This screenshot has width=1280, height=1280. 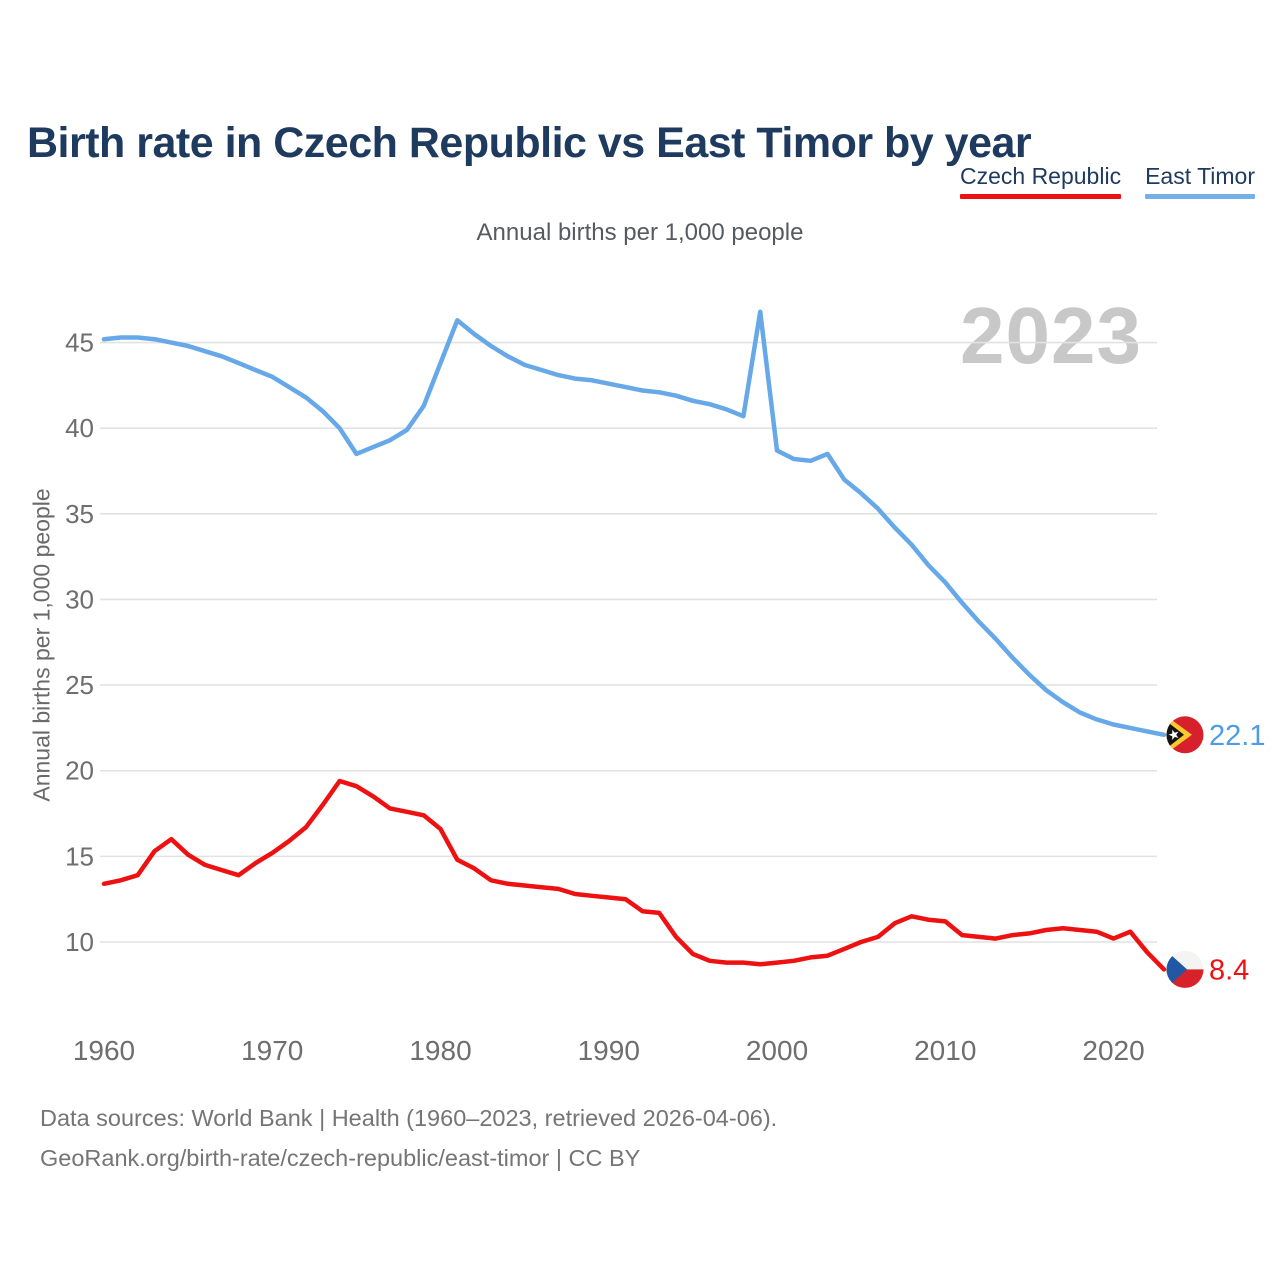 I want to click on legend-item-east-timor: East Timor, so click(x=1200, y=181).